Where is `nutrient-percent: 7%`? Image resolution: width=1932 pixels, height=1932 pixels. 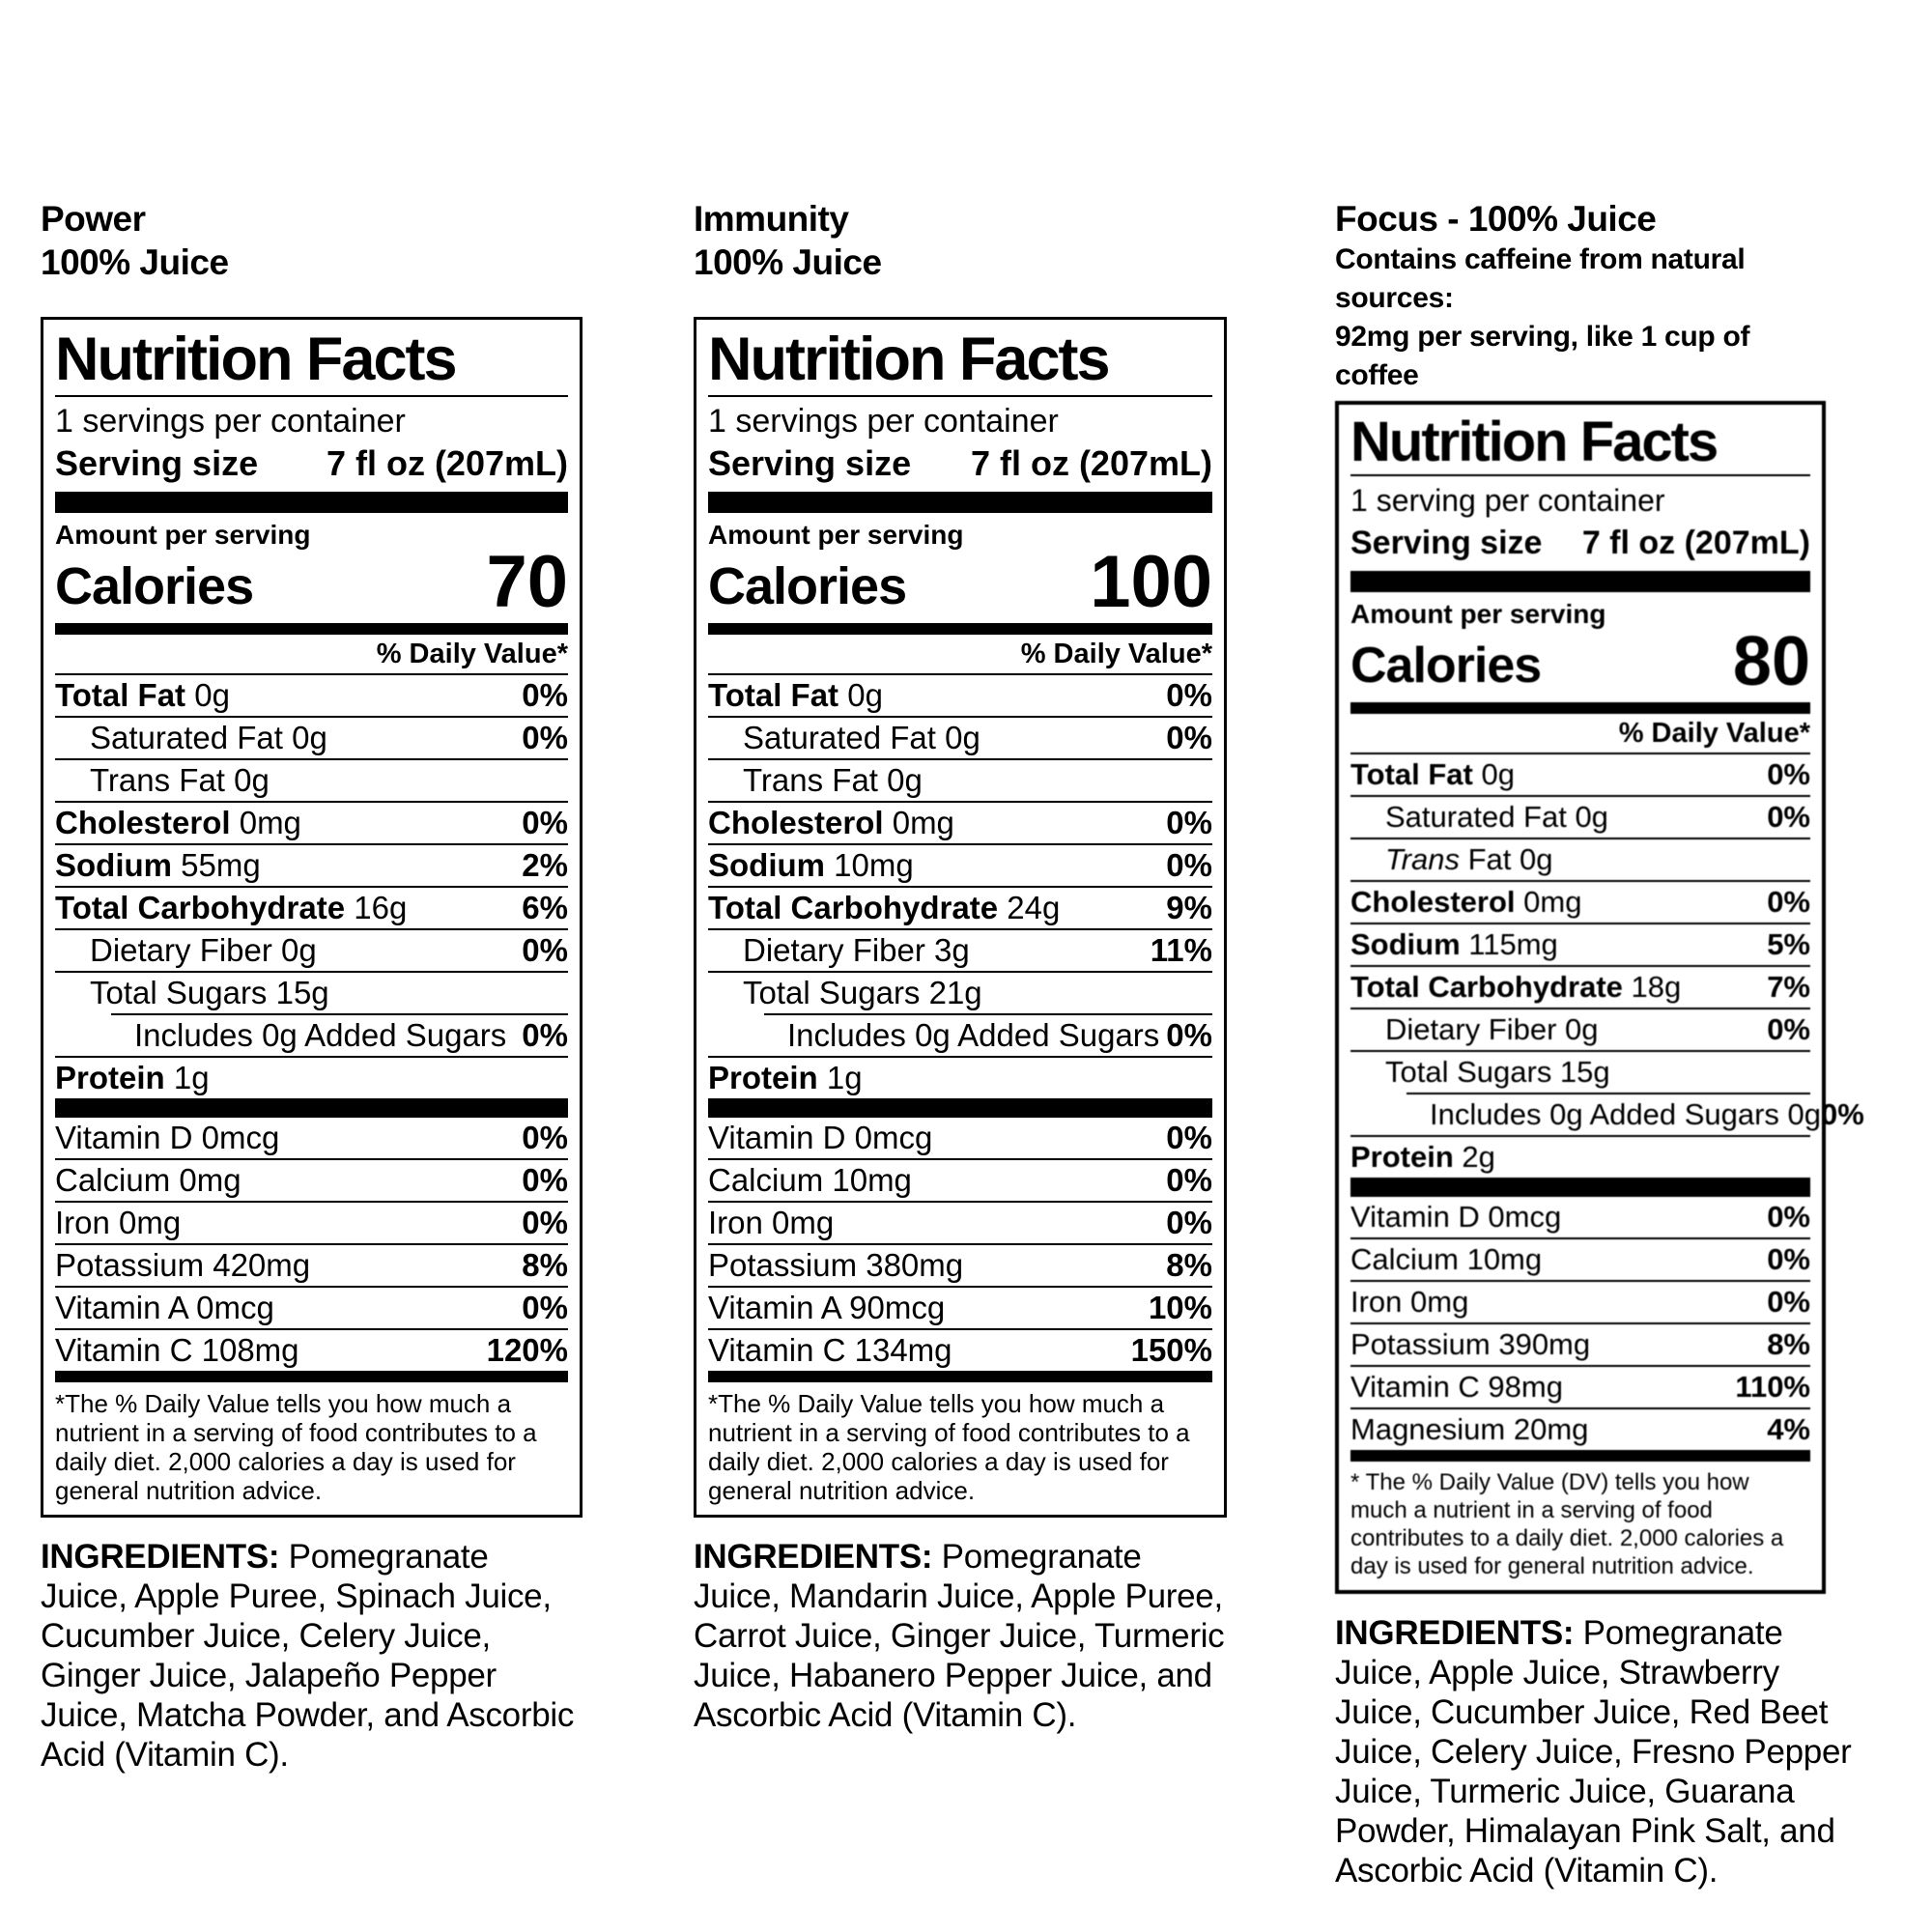 nutrient-percent: 7% is located at coordinates (1788, 987).